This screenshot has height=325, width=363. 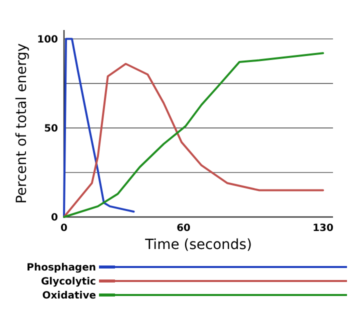 What do you see at coordinates (64, 228) in the screenshot?
I see `x-tick-label: 0` at bounding box center [64, 228].